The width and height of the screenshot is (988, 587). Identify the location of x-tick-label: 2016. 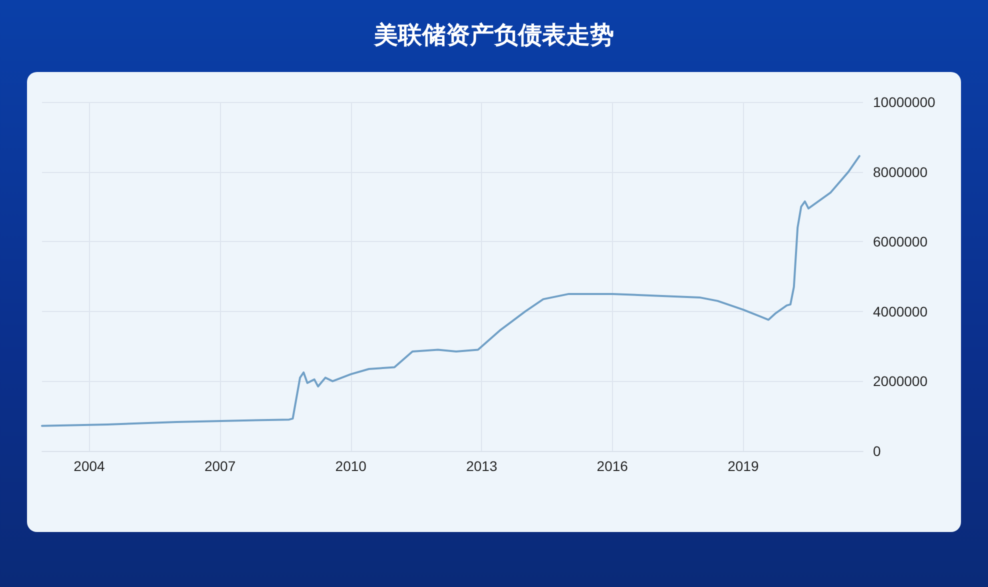
(612, 466).